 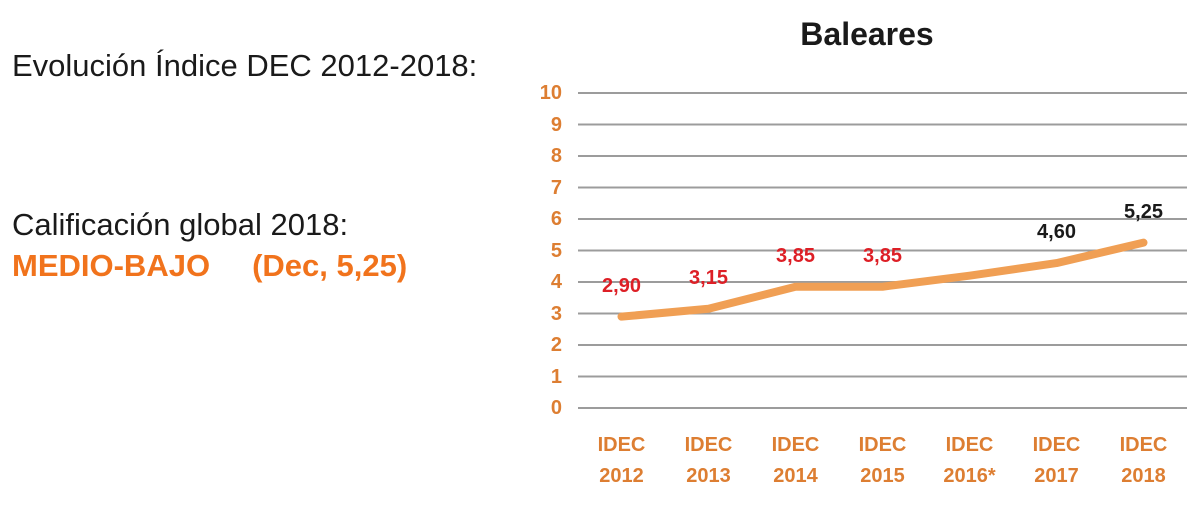 What do you see at coordinates (708, 277) in the screenshot?
I see `data-label-2013: 3,15` at bounding box center [708, 277].